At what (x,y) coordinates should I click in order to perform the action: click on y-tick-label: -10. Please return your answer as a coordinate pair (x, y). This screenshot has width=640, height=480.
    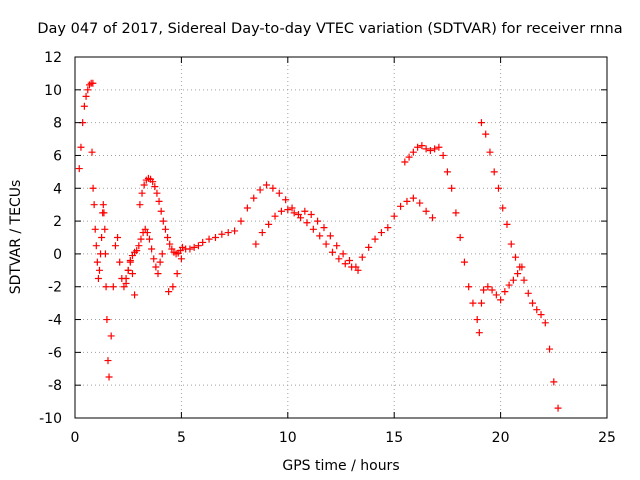
    Looking at the image, I should click on (50, 419).